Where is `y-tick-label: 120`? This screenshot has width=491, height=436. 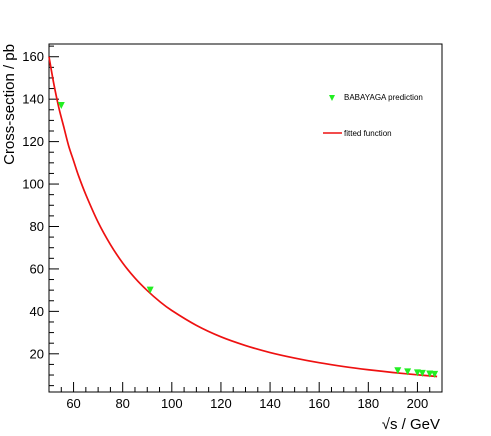
y-tick-label: 120 is located at coordinates (33, 141).